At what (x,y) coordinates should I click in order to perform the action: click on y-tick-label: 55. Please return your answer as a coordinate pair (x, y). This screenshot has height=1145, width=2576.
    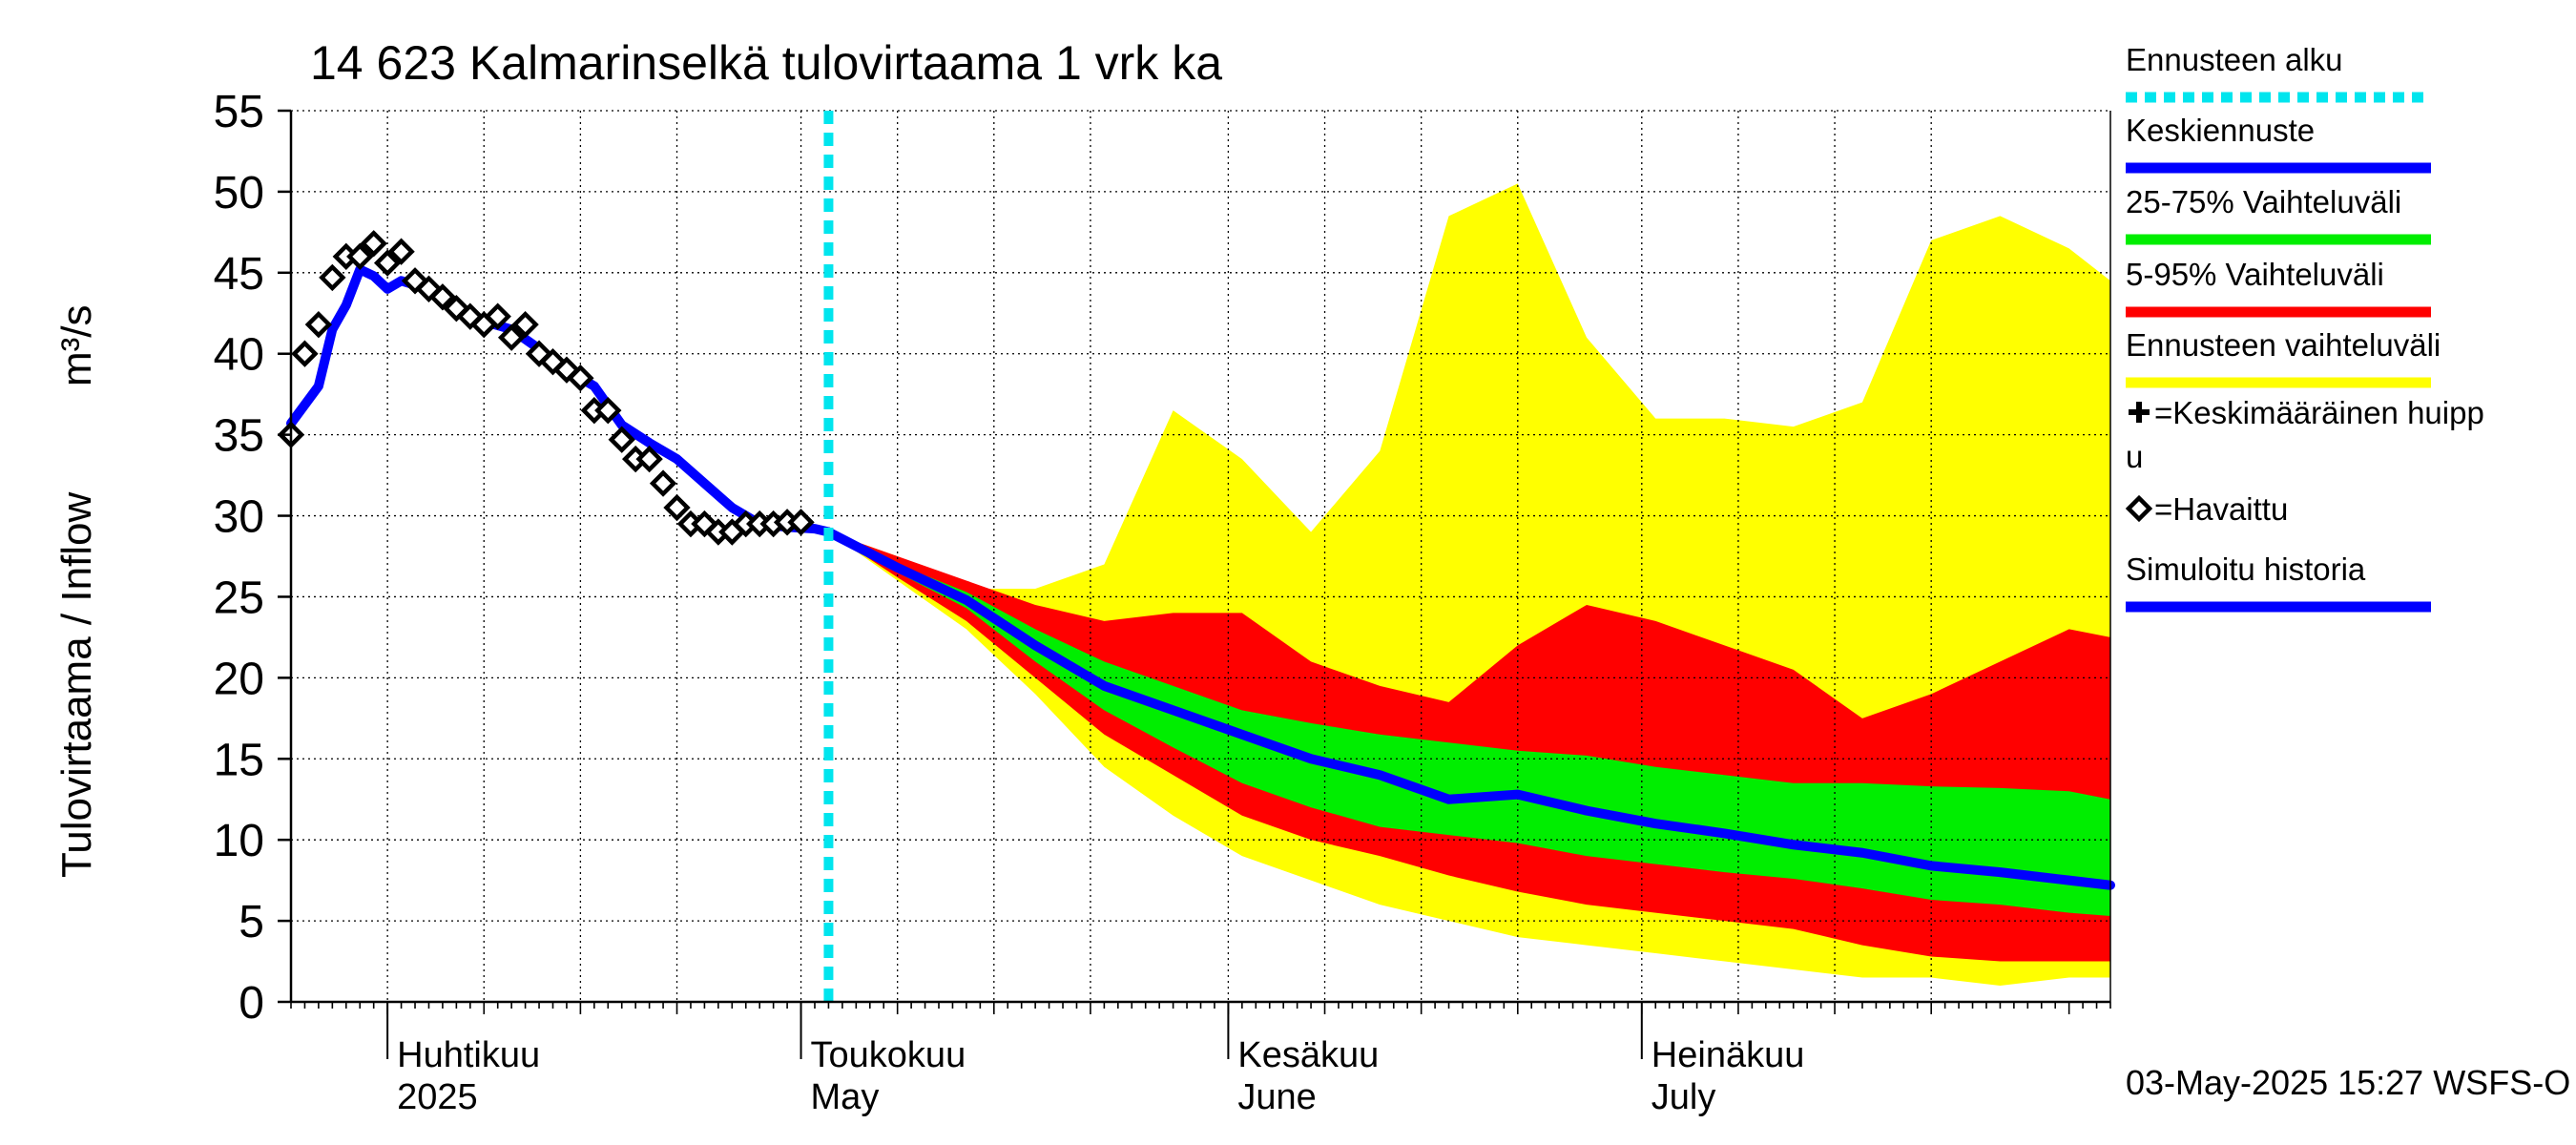
    Looking at the image, I should click on (239, 112).